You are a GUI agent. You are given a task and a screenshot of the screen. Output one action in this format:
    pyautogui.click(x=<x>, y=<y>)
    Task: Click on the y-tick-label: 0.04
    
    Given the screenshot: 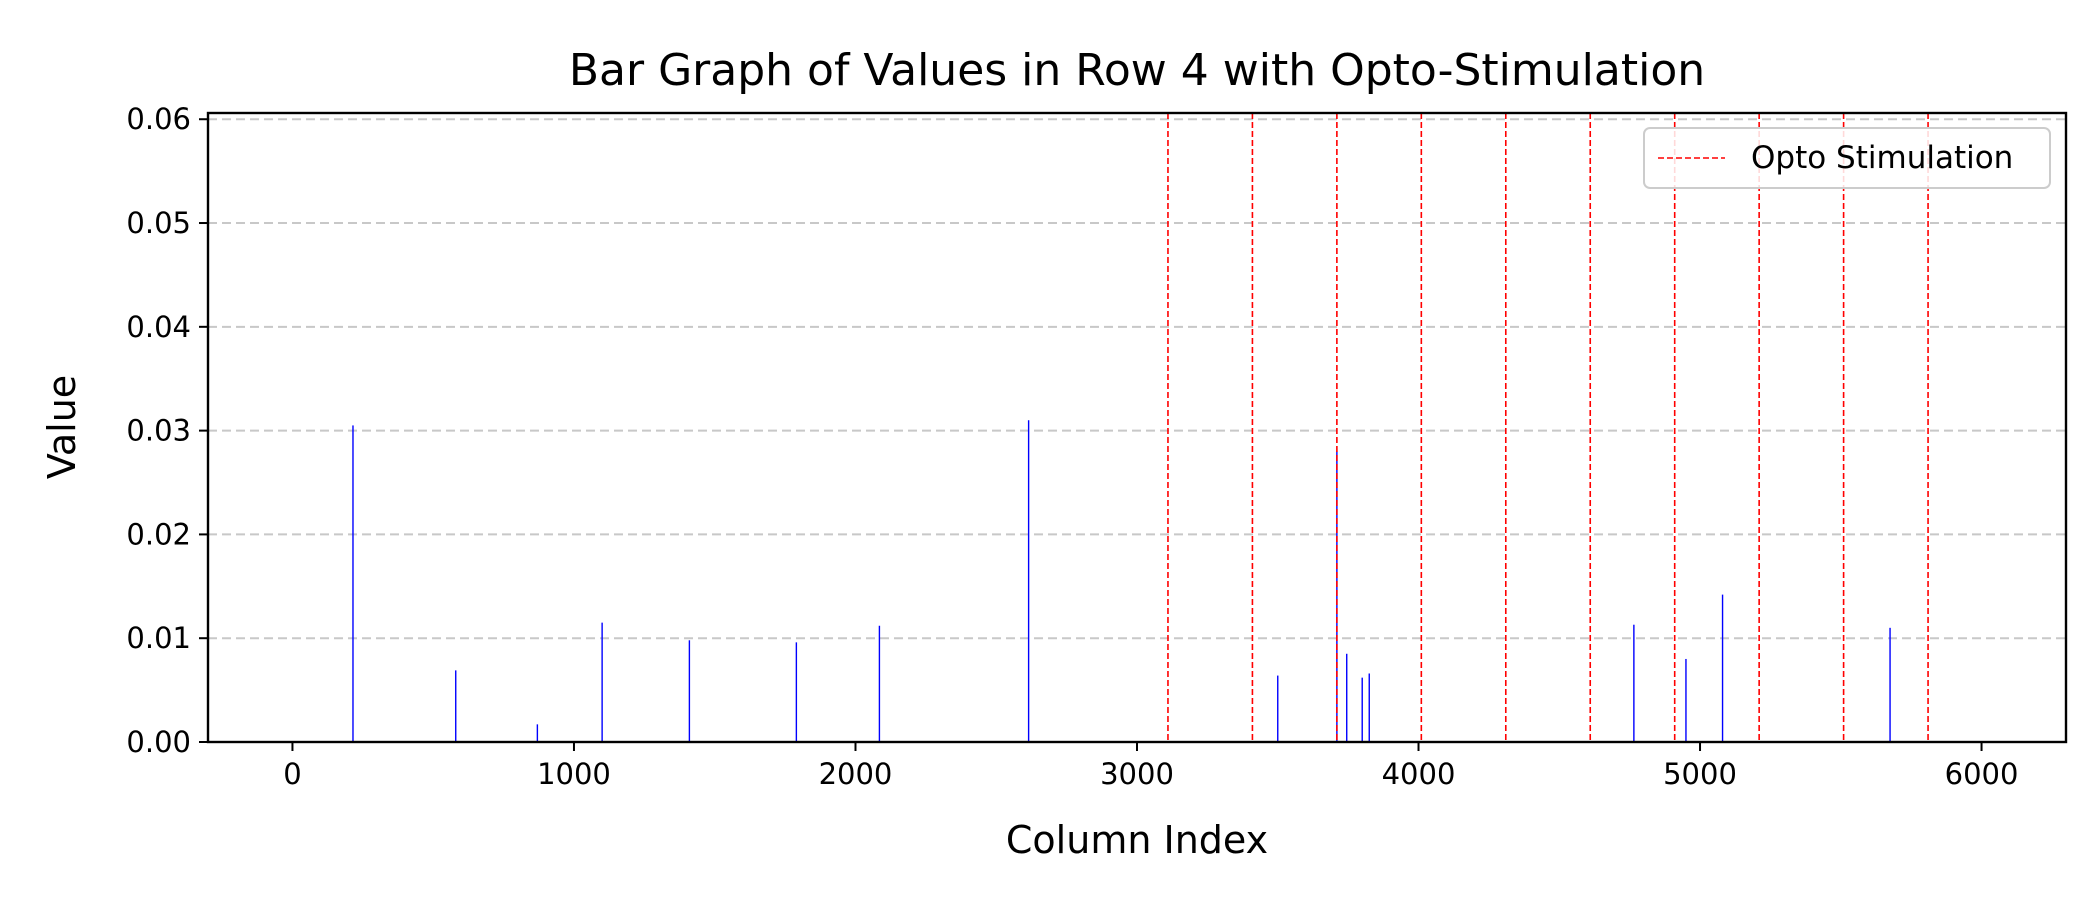 What is the action you would take?
    pyautogui.click(x=158, y=327)
    